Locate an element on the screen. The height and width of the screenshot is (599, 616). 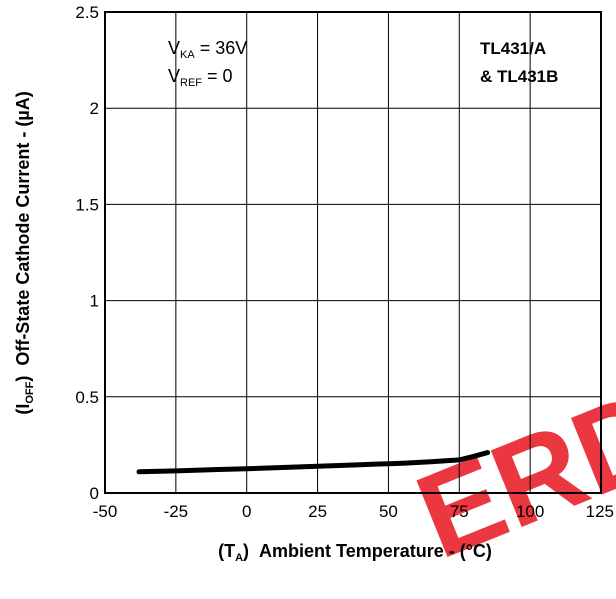
y-tick-label: 0 is located at coordinates (94, 493).